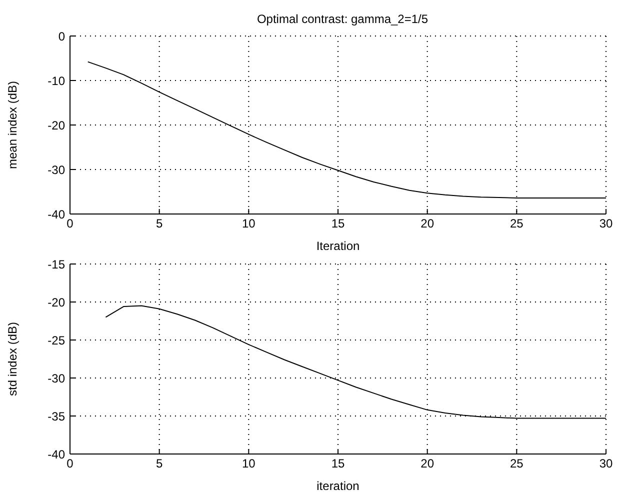 The height and width of the screenshot is (499, 628). Describe the element at coordinates (57, 81) in the screenshot. I see `y-tick-label: -10` at that location.